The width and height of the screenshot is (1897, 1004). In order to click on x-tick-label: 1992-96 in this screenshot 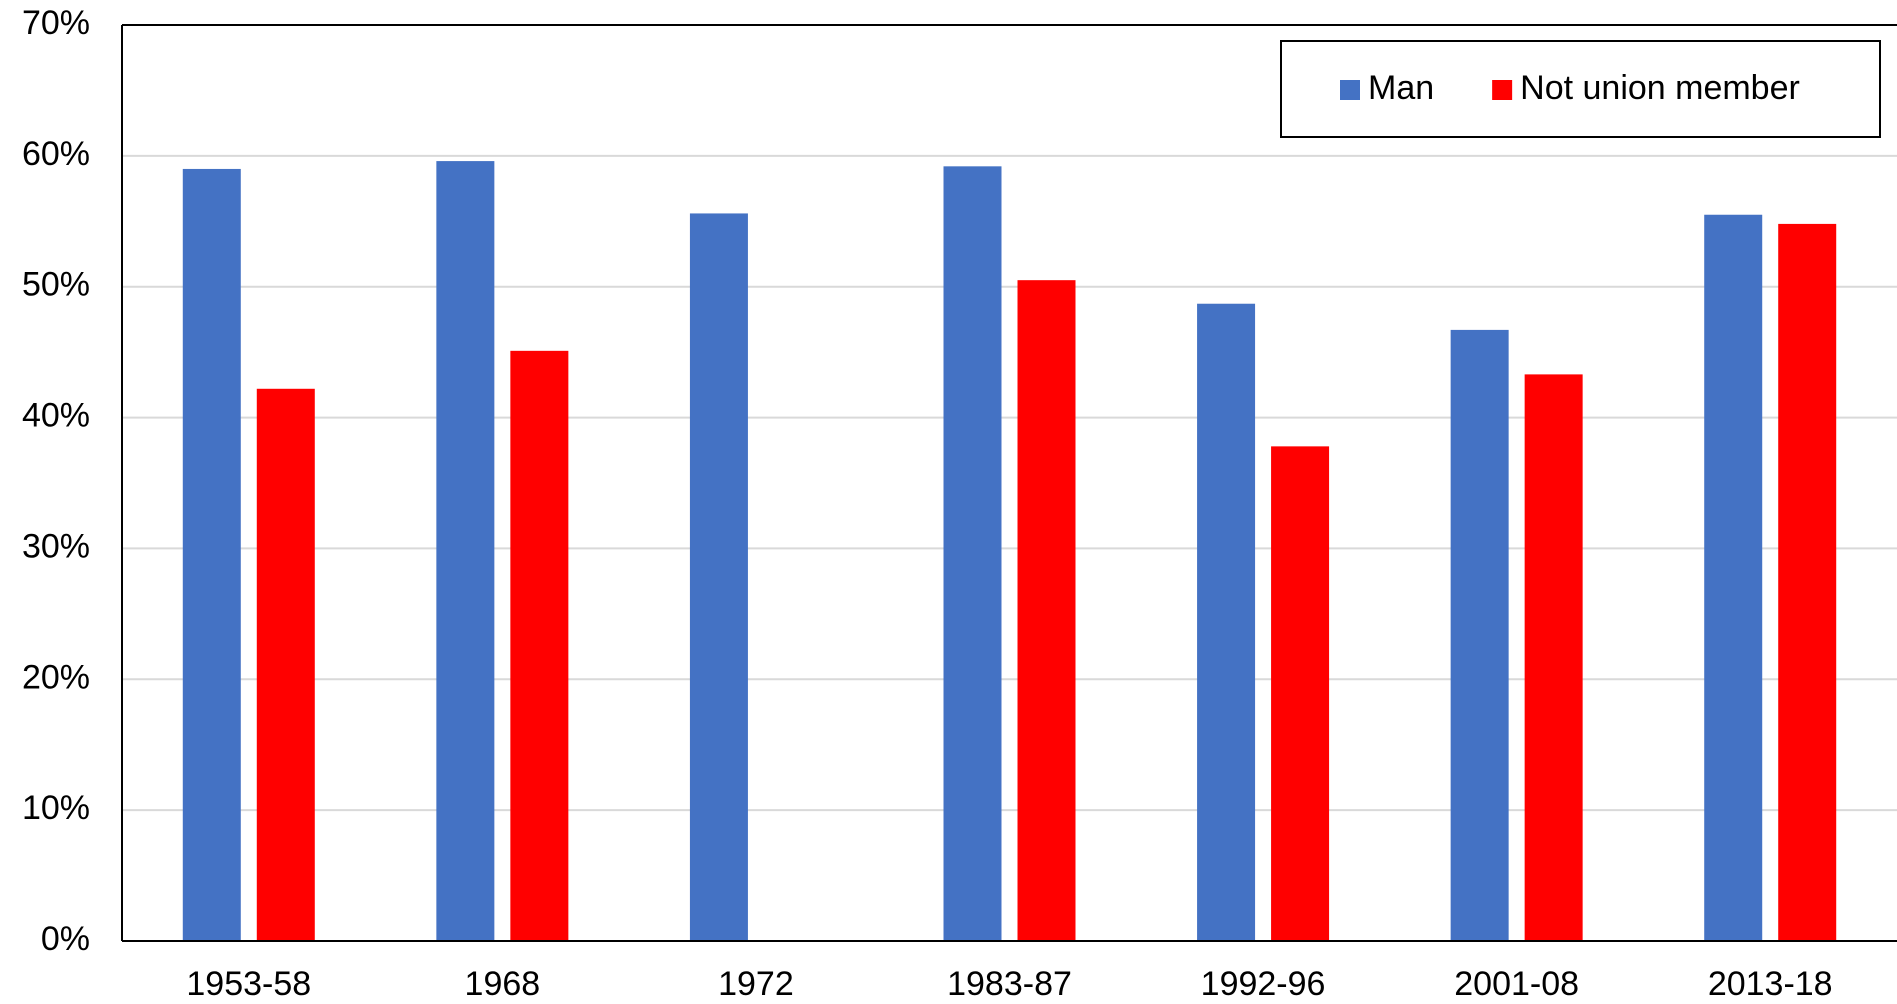, I will do `click(1263, 984)`.